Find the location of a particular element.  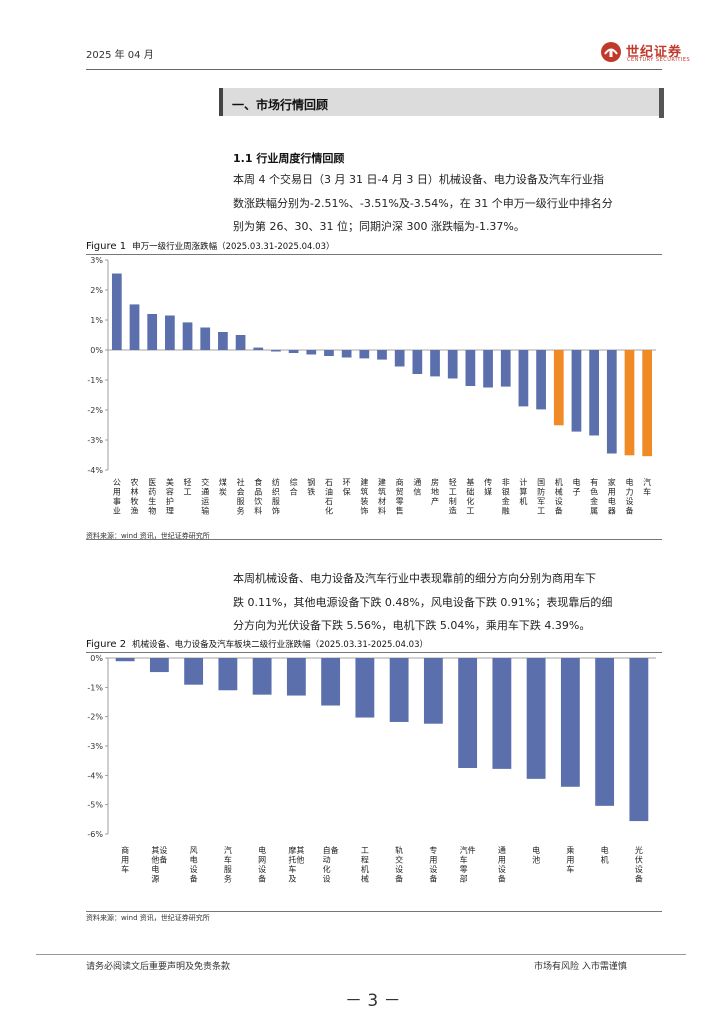

x-tick-label: 电网设备 is located at coordinates (262, 864).